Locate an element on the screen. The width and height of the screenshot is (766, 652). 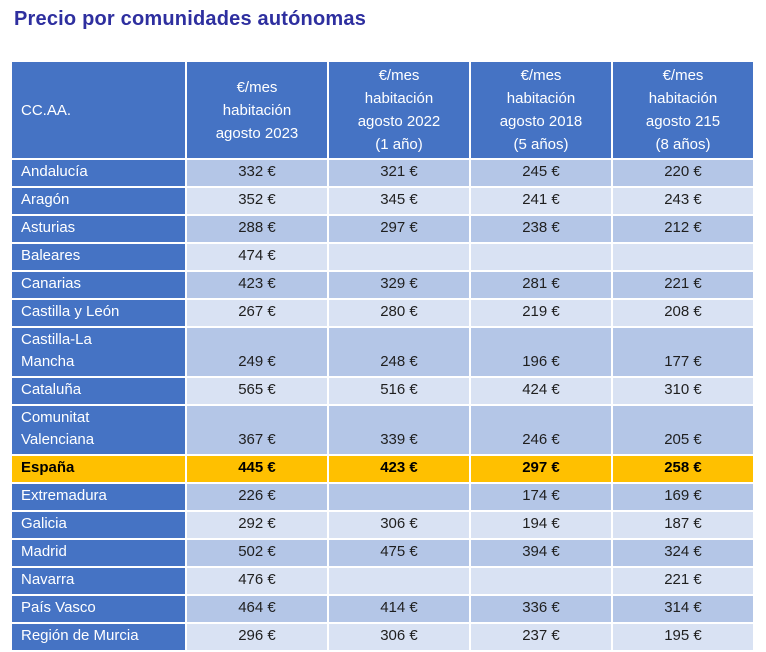
region-cell: Andalucía is located at coordinates (98, 173).